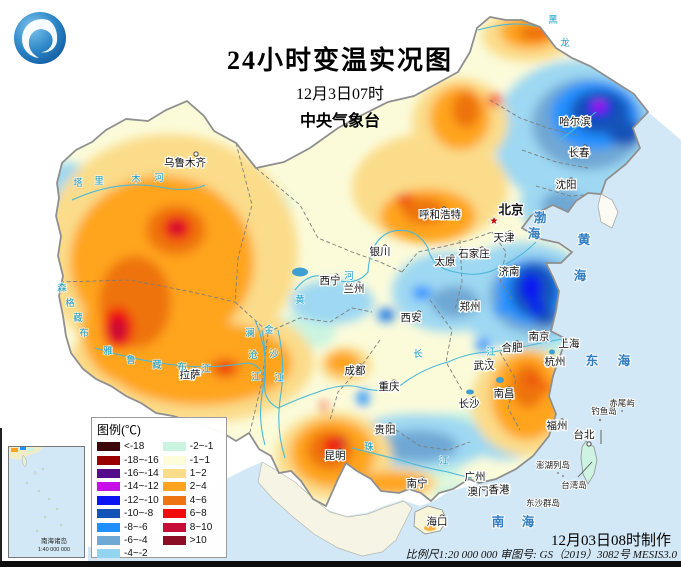 The image size is (681, 567). I want to click on legend-label: -2~-1, so click(201, 447).